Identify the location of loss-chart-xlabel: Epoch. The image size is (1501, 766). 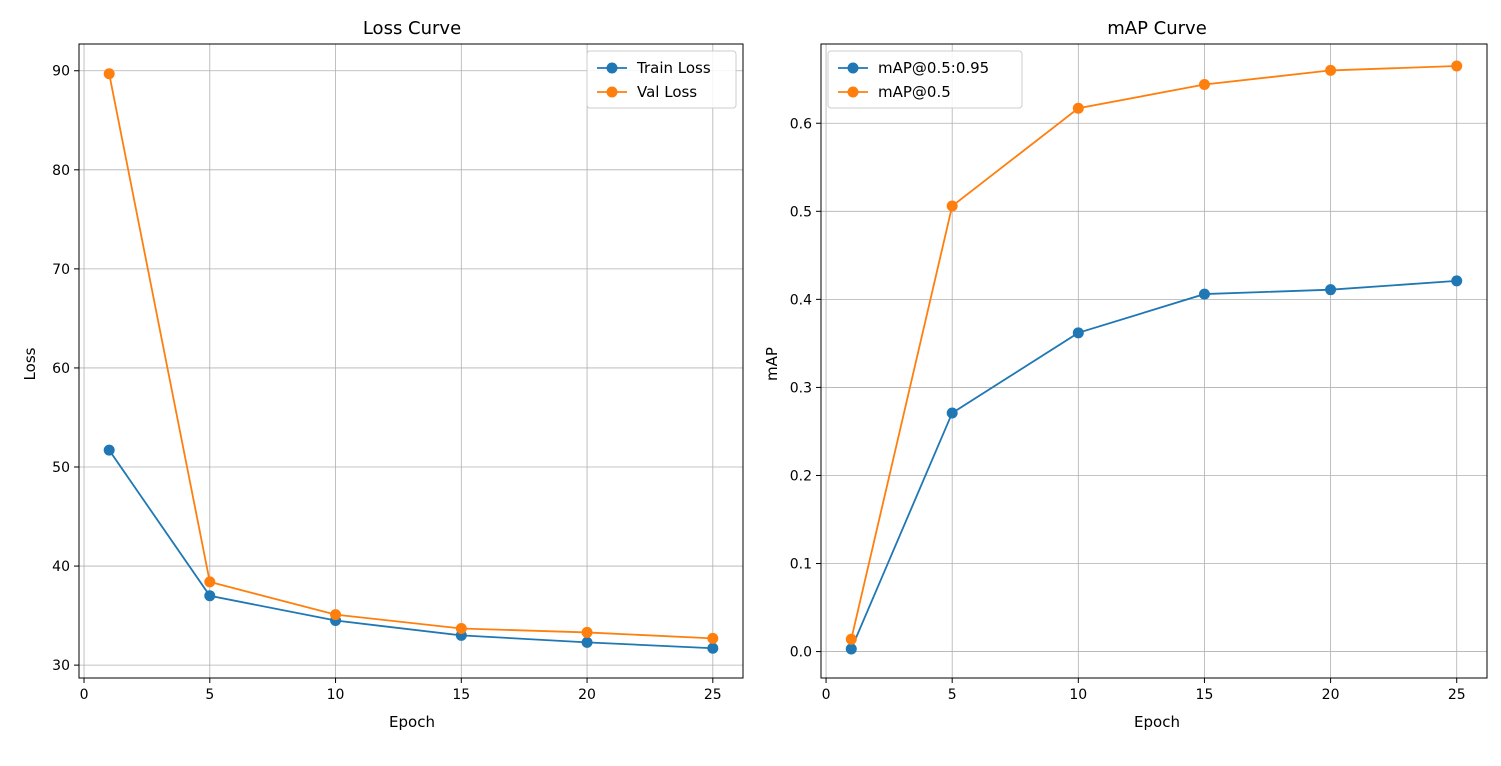
(412, 722).